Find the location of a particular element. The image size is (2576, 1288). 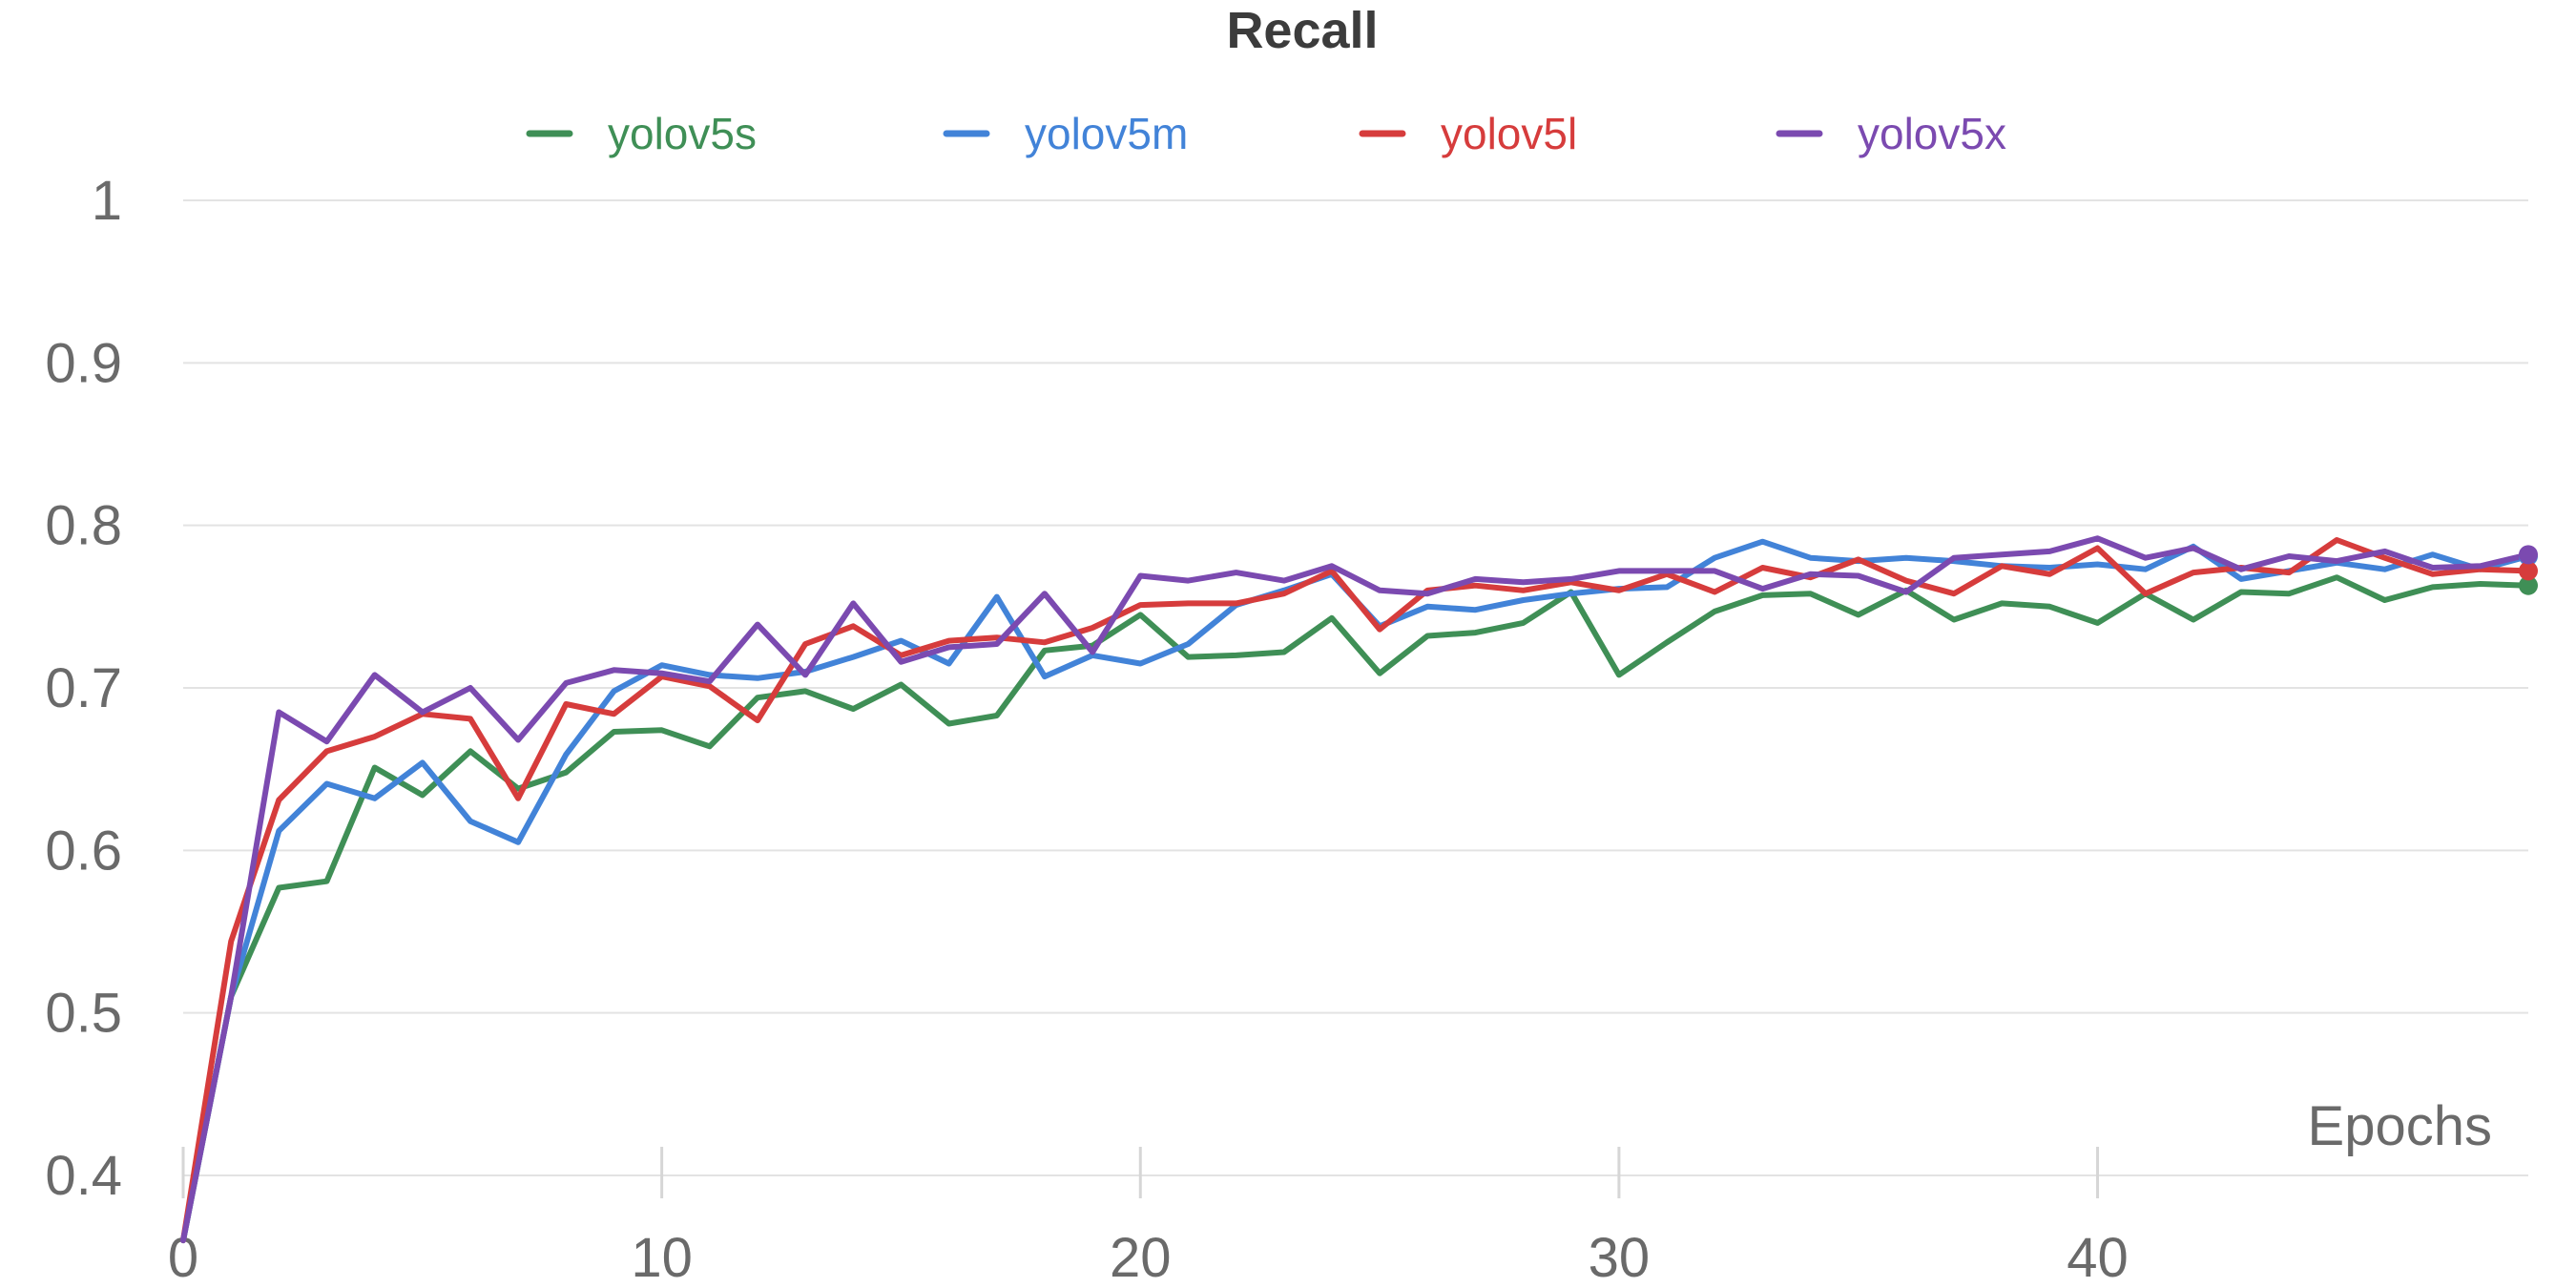

y-axis-tick-labels: 0.4 0.5 0.6 0.7 0.8 0.9 1 is located at coordinates (83, 688).